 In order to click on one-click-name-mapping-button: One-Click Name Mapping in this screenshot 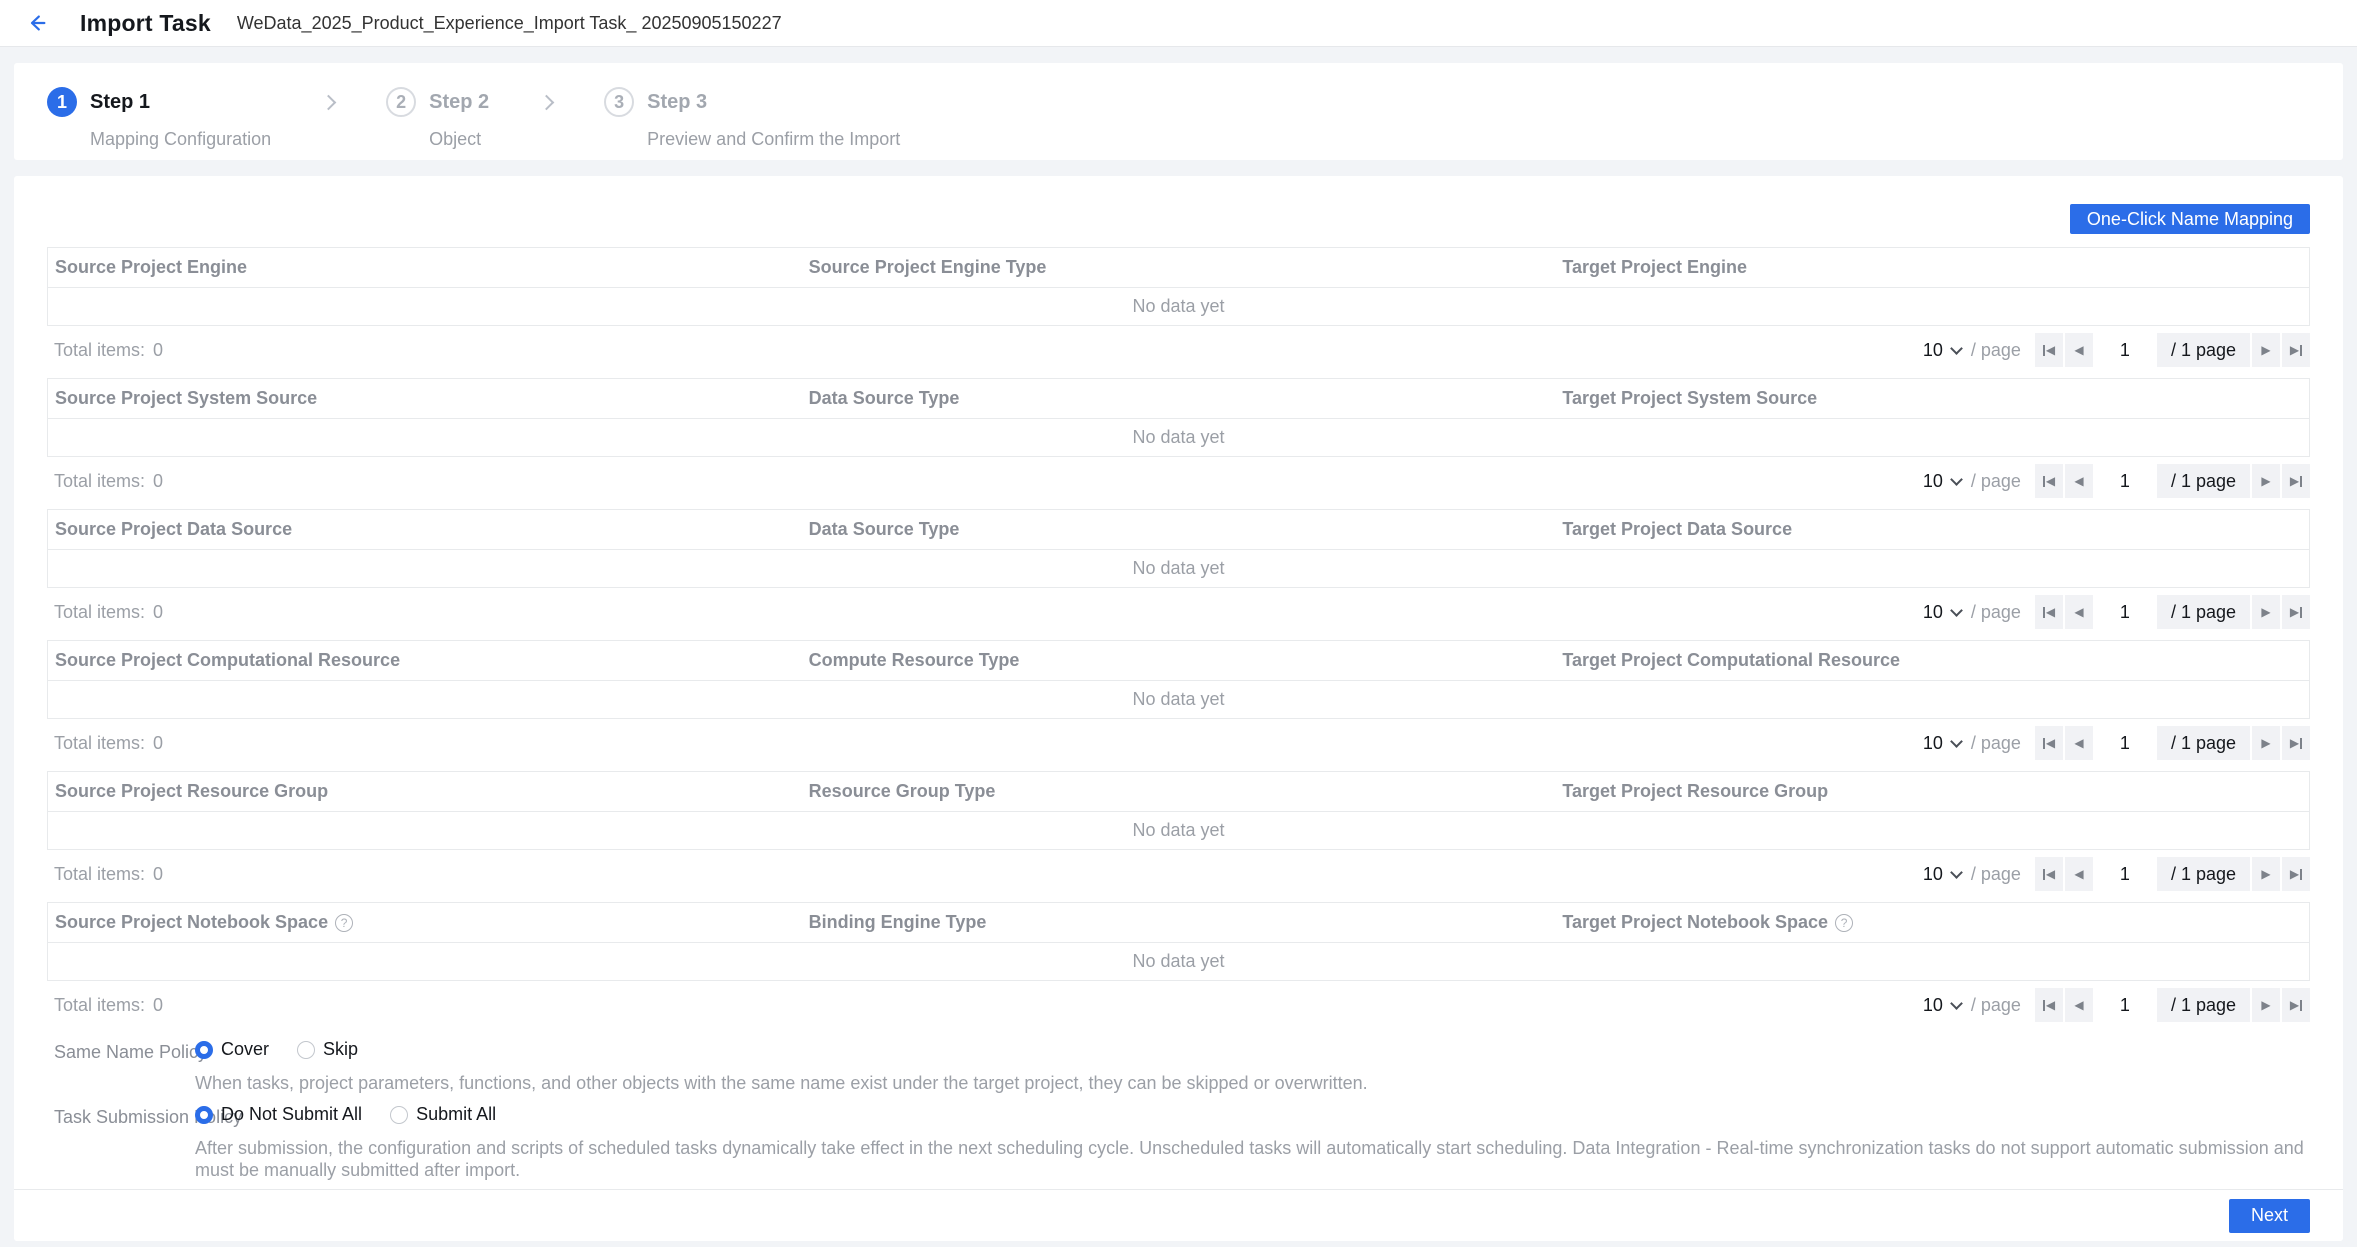, I will do `click(2189, 219)`.